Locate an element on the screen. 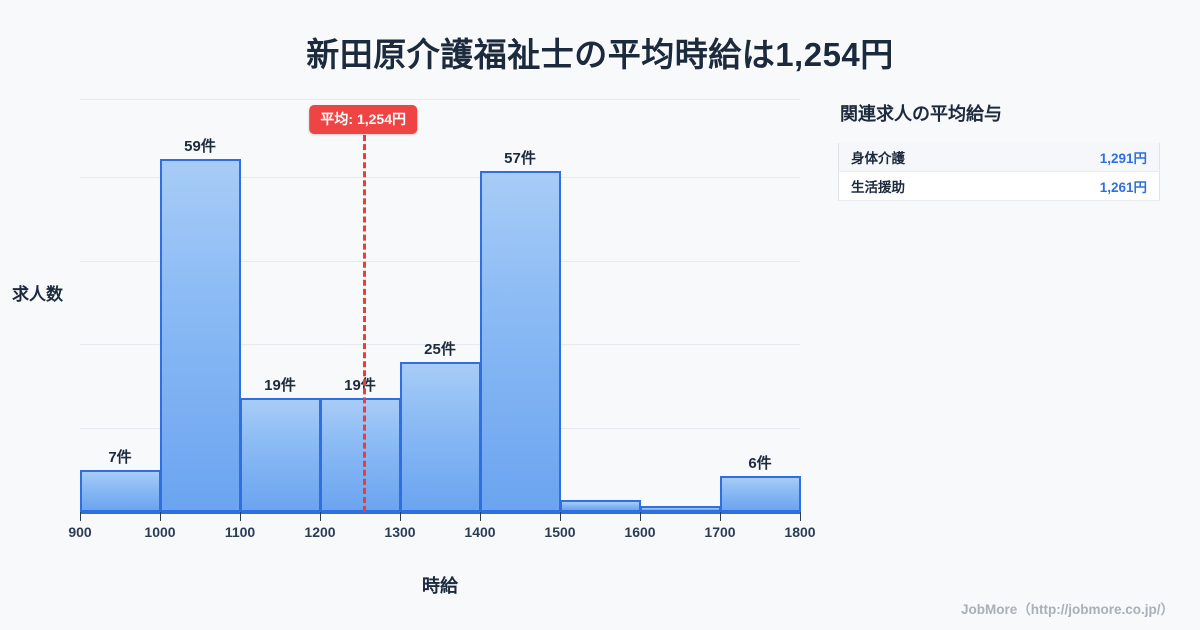  average-line is located at coordinates (365, 319).